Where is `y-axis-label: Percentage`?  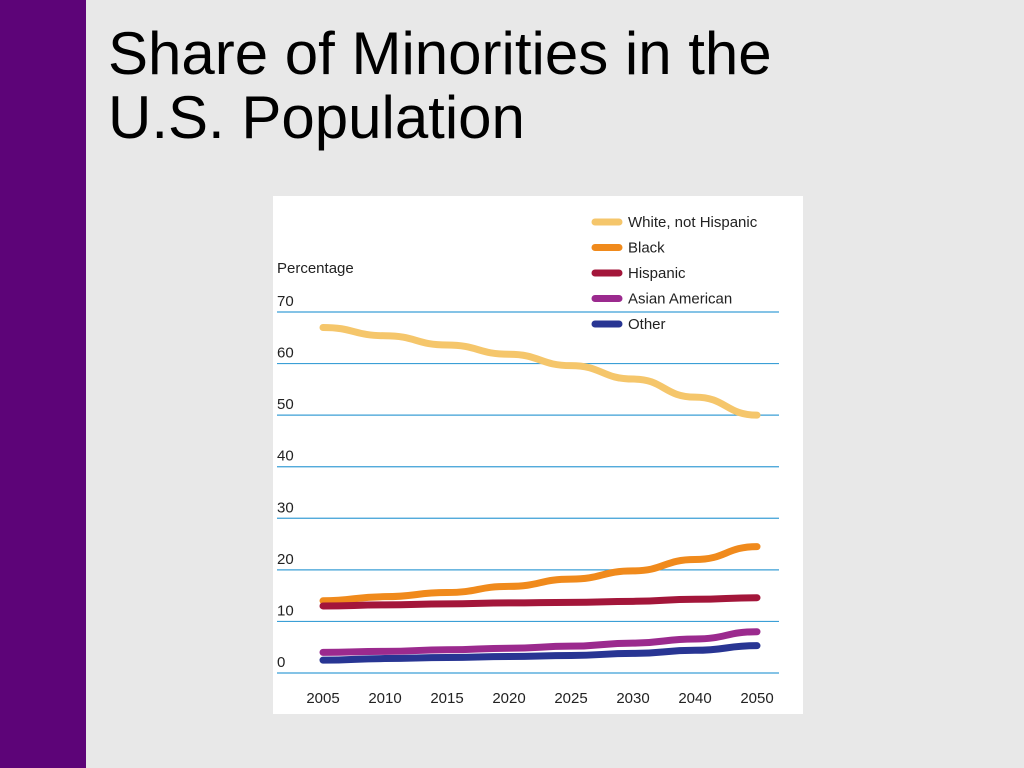
y-axis-label: Percentage is located at coordinates (315, 268).